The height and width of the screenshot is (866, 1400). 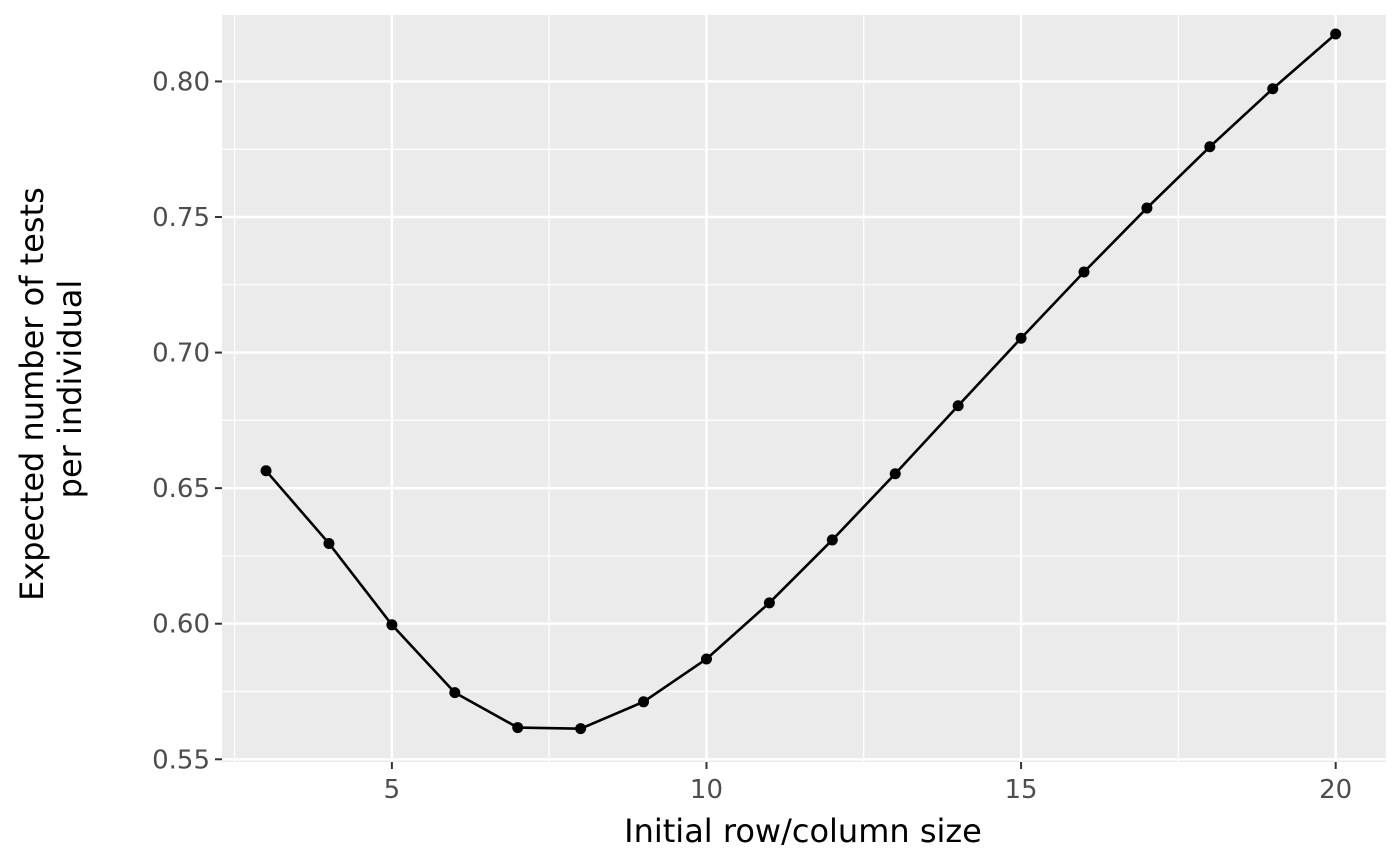 I want to click on y-axis-title: Expected number of tests per individual, so click(x=51, y=389).